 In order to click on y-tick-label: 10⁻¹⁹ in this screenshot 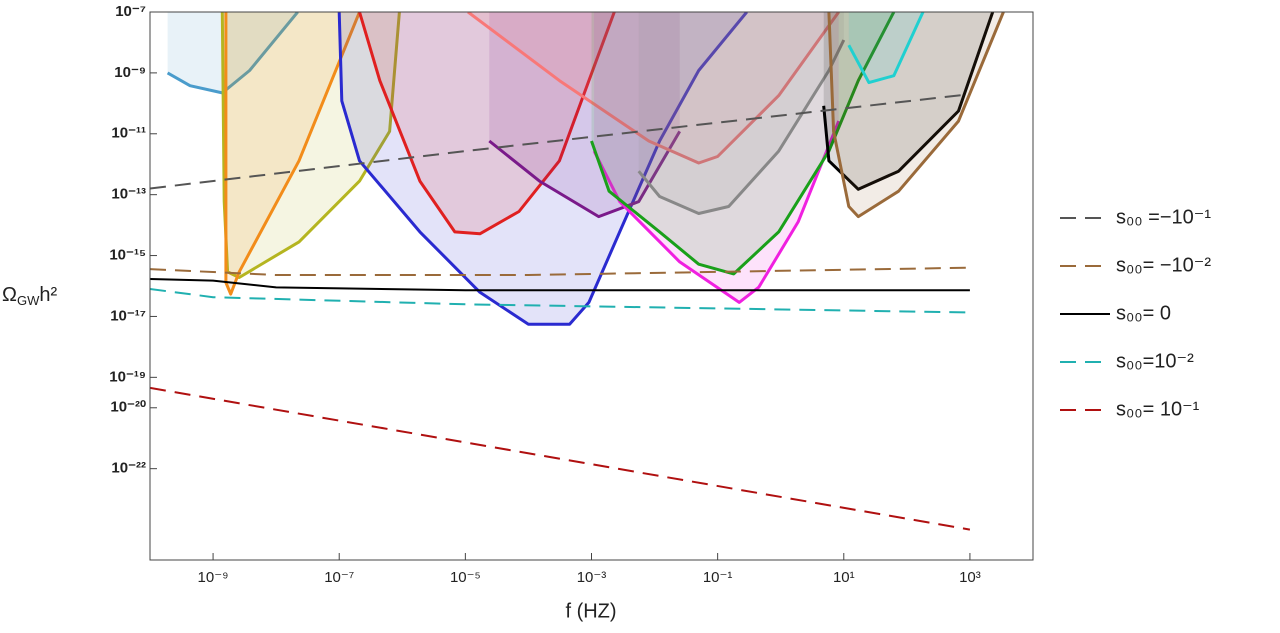, I will do `click(127, 376)`.